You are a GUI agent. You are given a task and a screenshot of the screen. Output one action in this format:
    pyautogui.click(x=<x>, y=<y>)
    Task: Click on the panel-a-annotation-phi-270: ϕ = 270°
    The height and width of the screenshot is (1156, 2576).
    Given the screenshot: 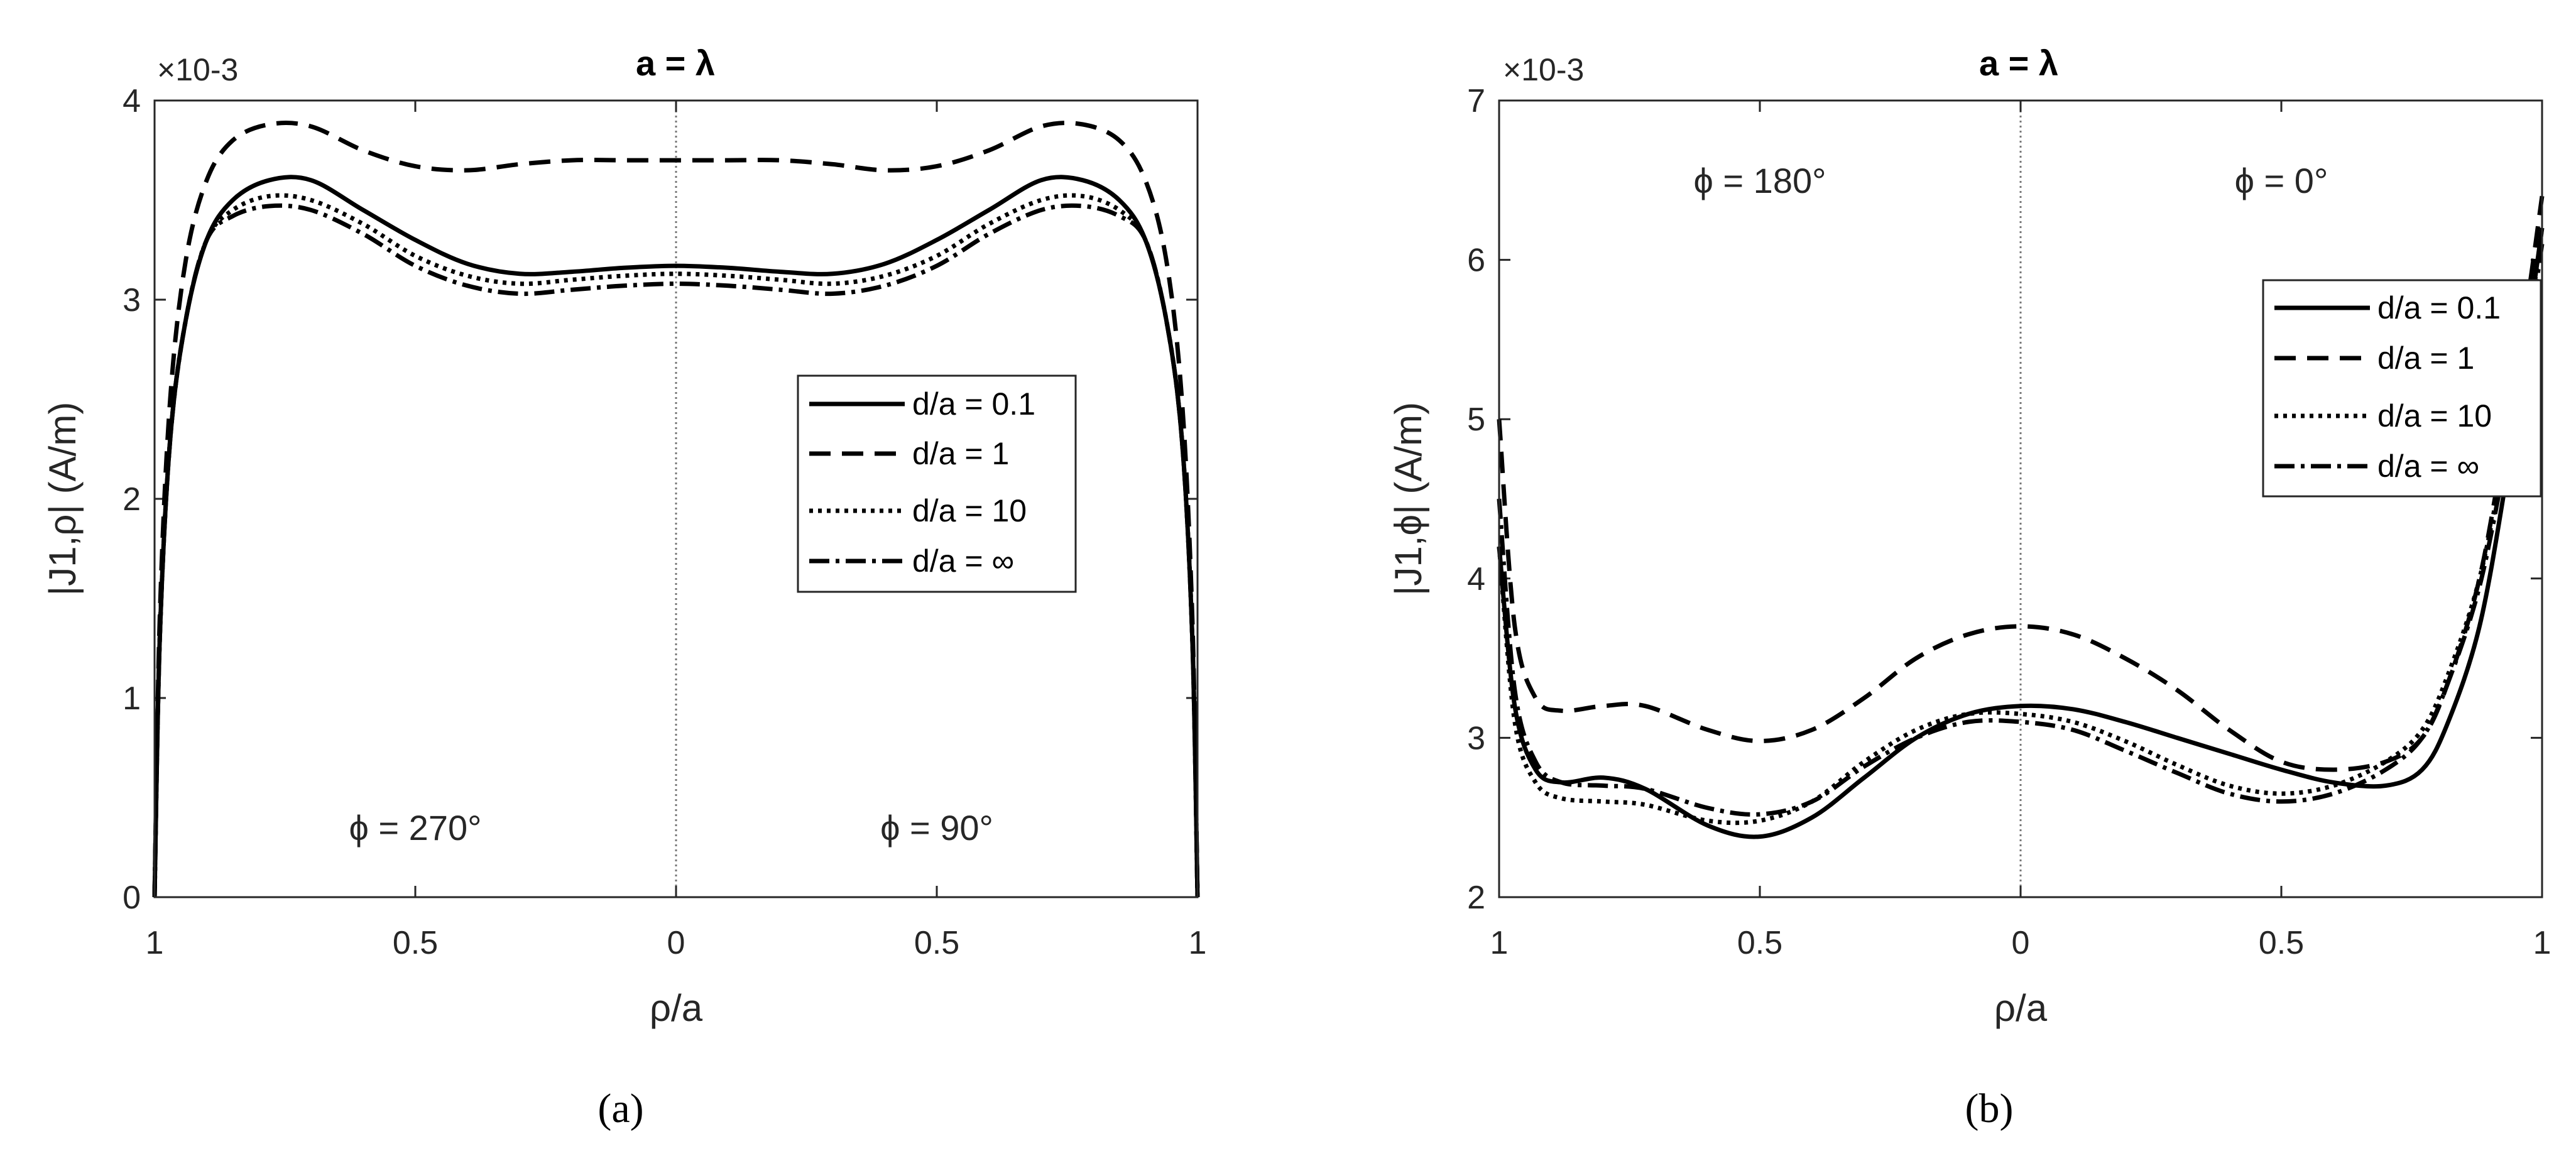 What is the action you would take?
    pyautogui.click(x=415, y=828)
    